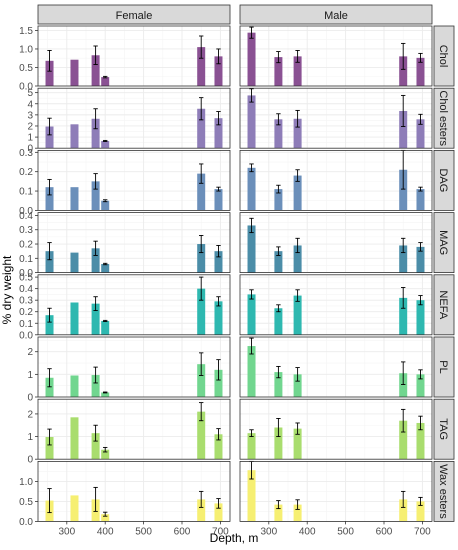 The height and width of the screenshot is (550, 458). Describe the element at coordinates (336, 305) in the screenshot. I see `panel-male-nefa` at that location.